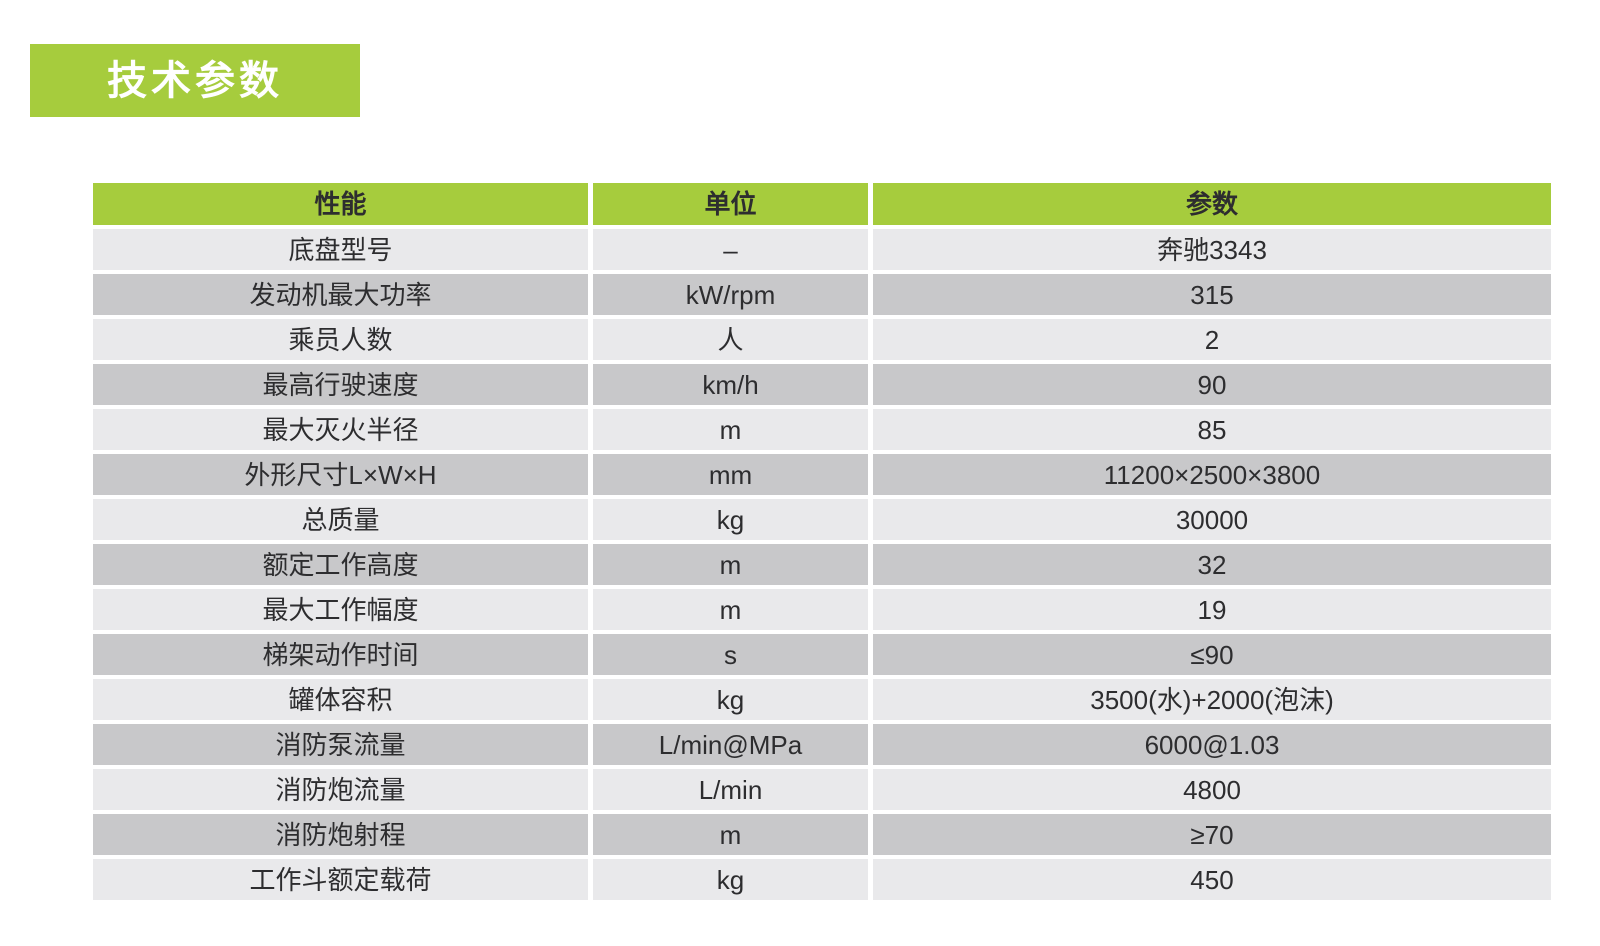  I want to click on cell-property: 最大工作幅度, so click(340, 609).